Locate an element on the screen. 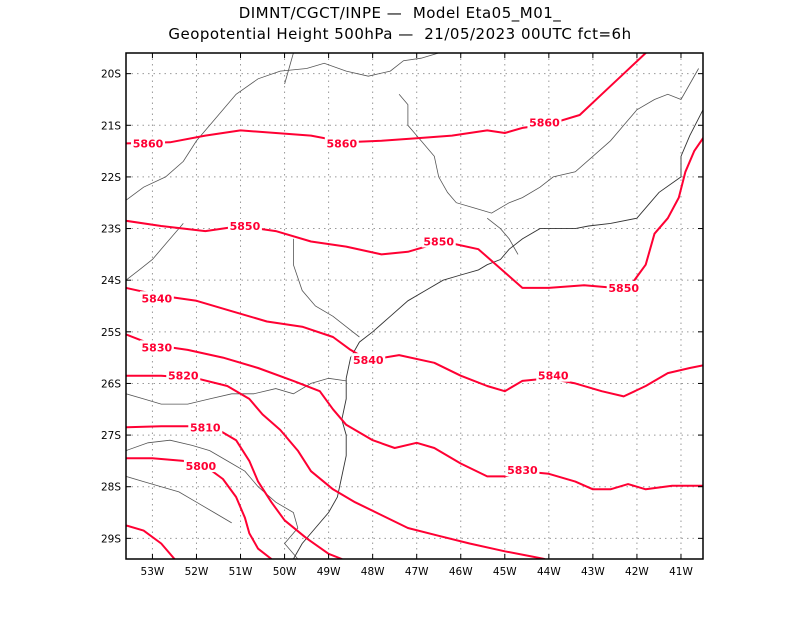 The image size is (800, 618). lon-tick-label: 52W is located at coordinates (197, 572).